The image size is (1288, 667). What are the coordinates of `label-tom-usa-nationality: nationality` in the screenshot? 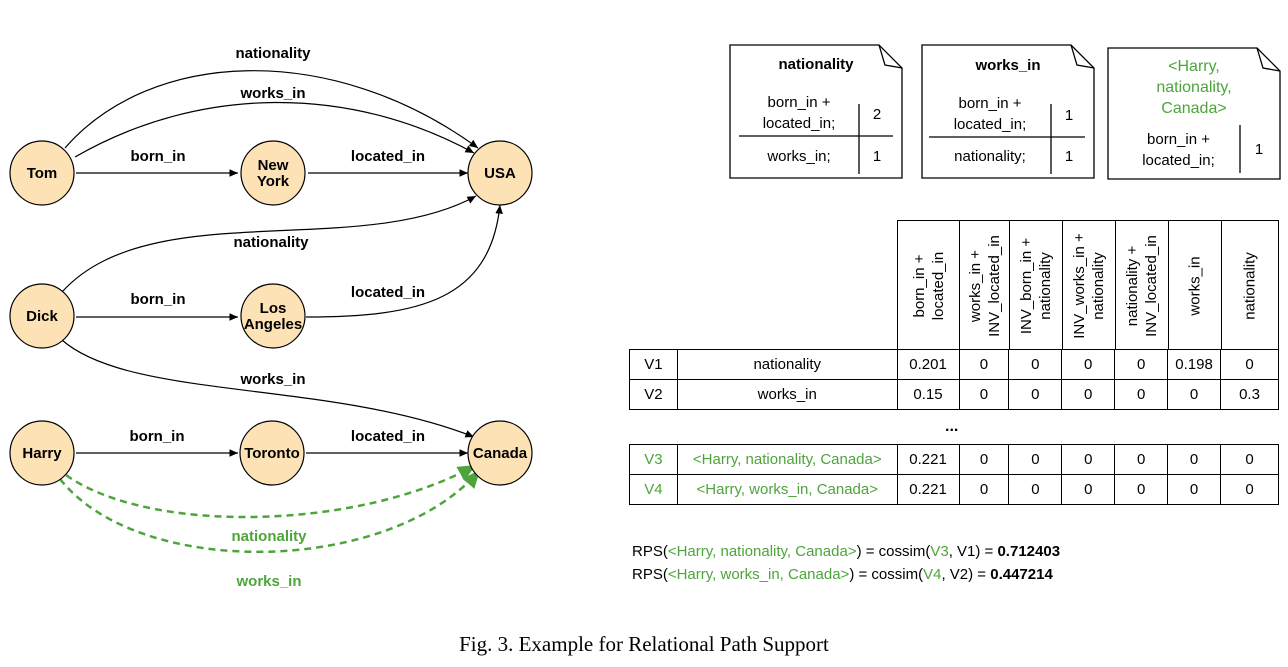 It's located at (273, 53).